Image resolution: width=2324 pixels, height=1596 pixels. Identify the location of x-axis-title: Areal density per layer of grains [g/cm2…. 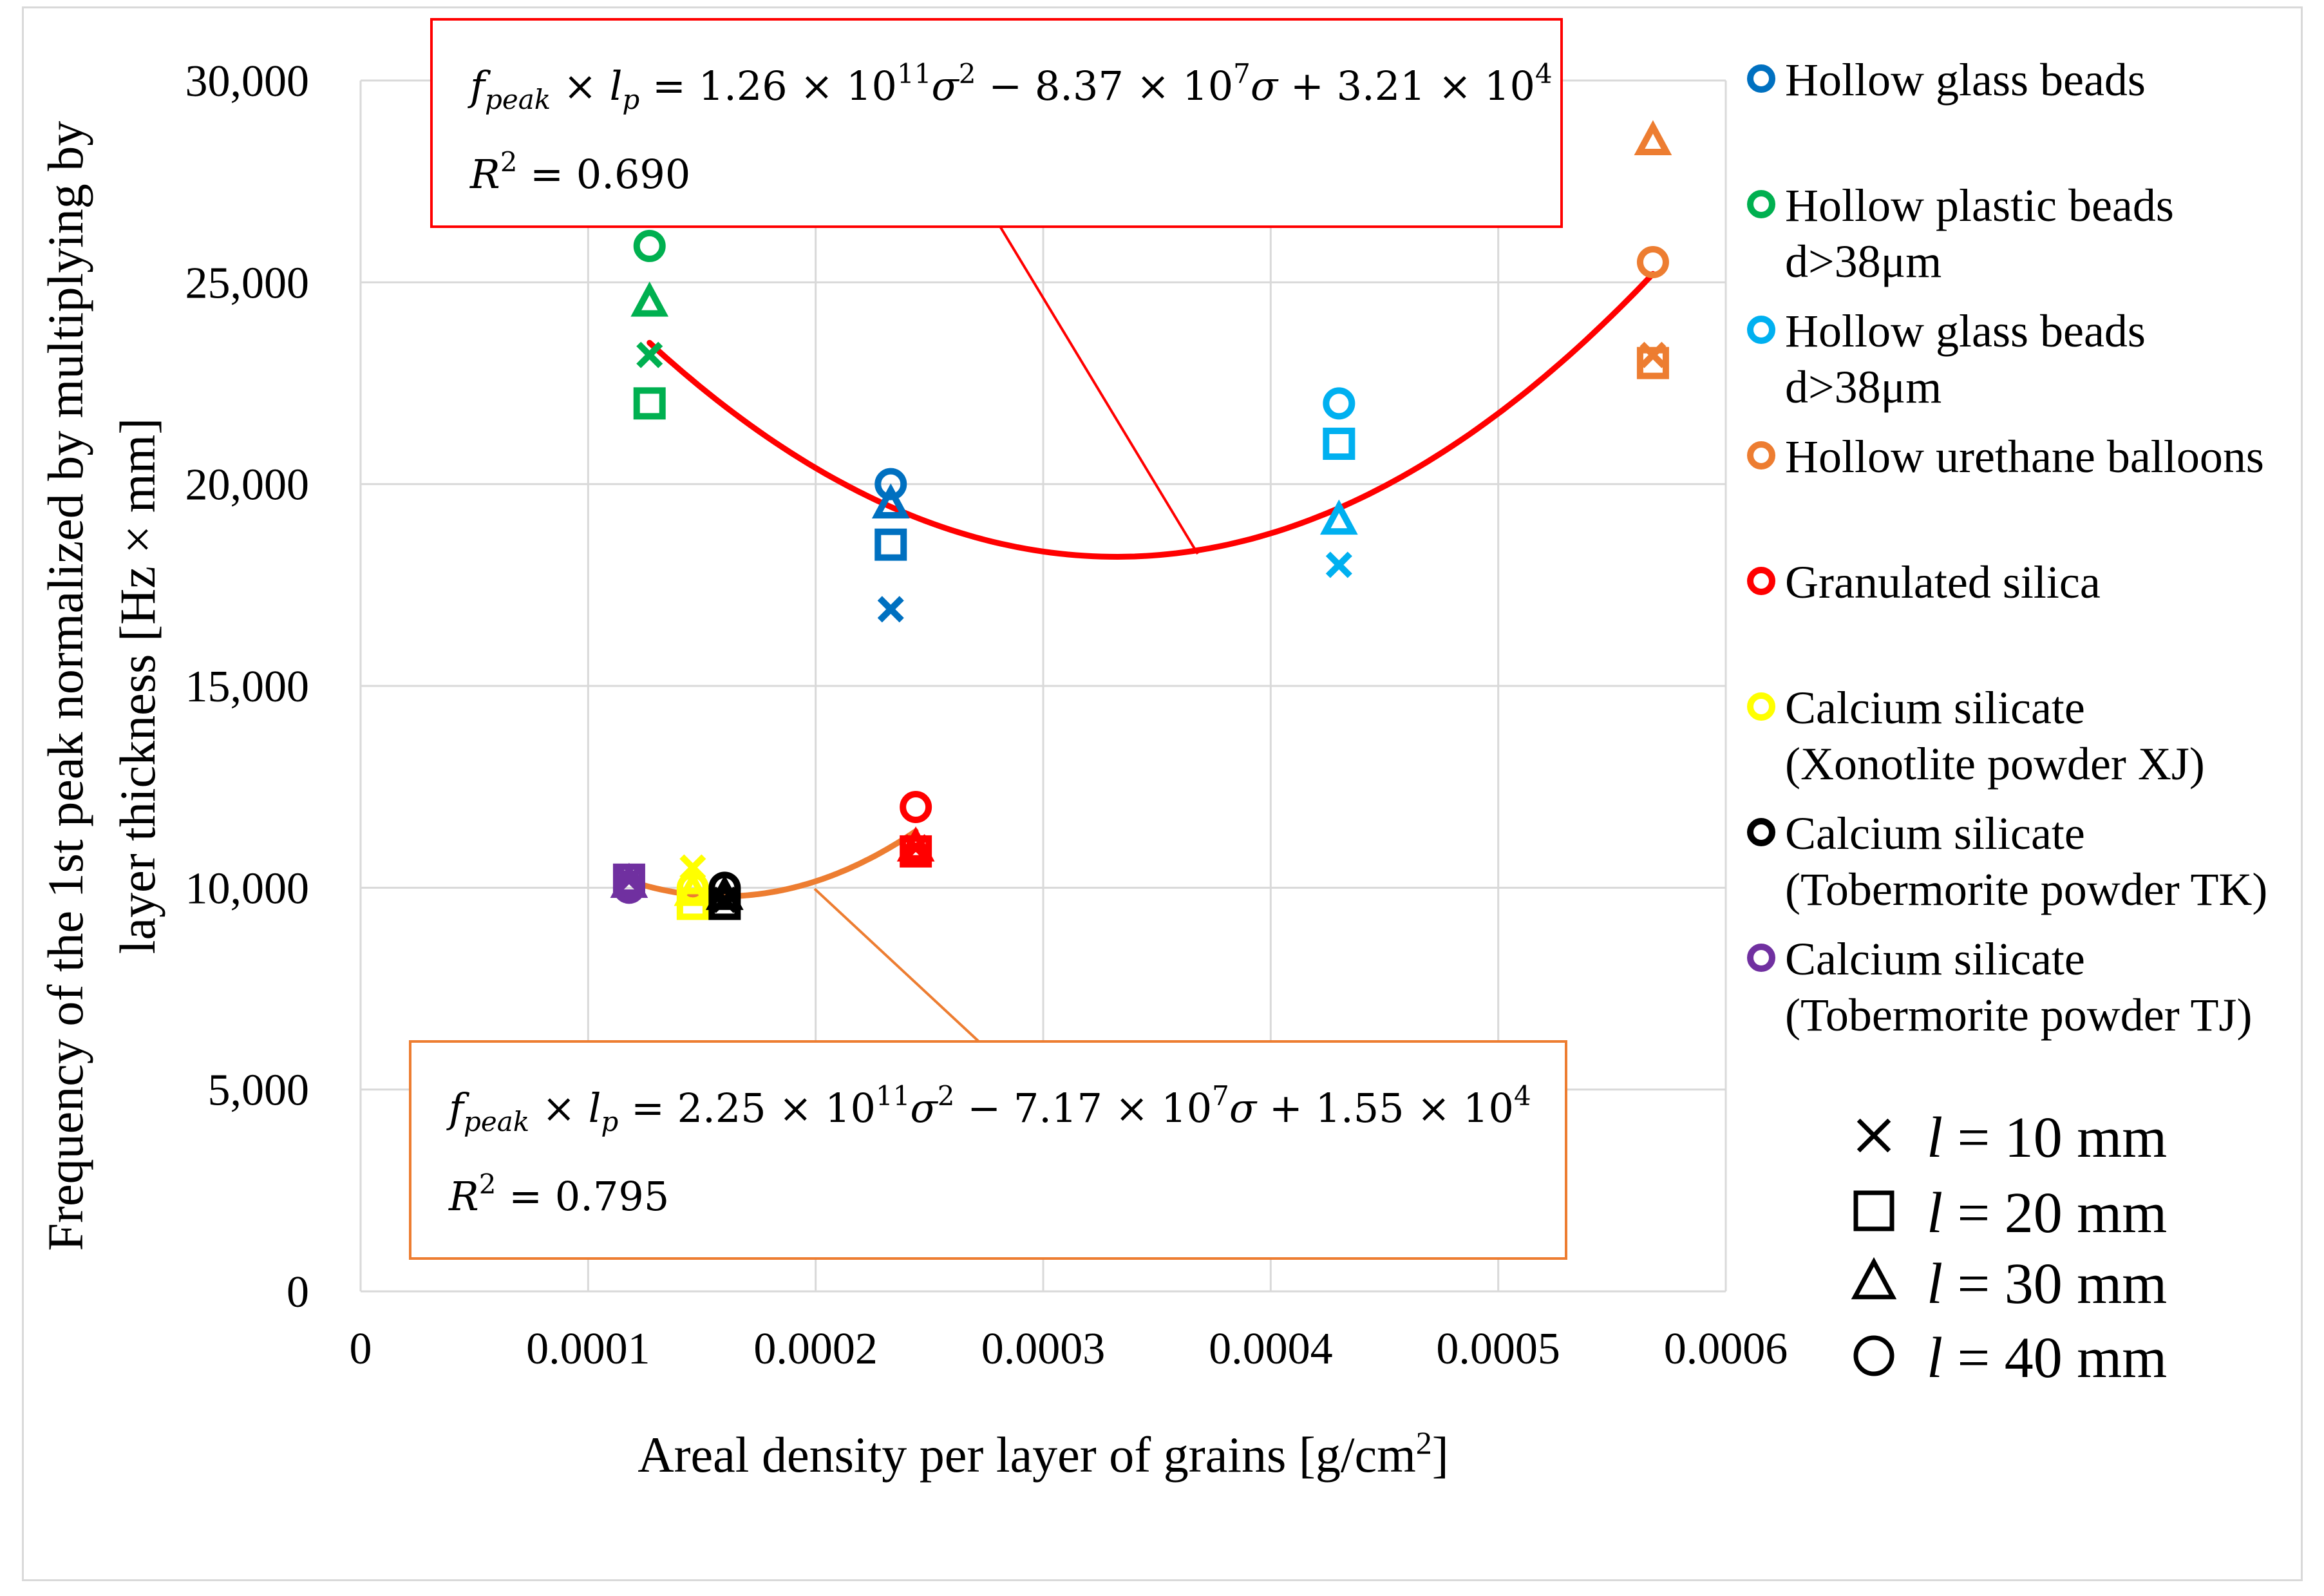
(1043, 1454).